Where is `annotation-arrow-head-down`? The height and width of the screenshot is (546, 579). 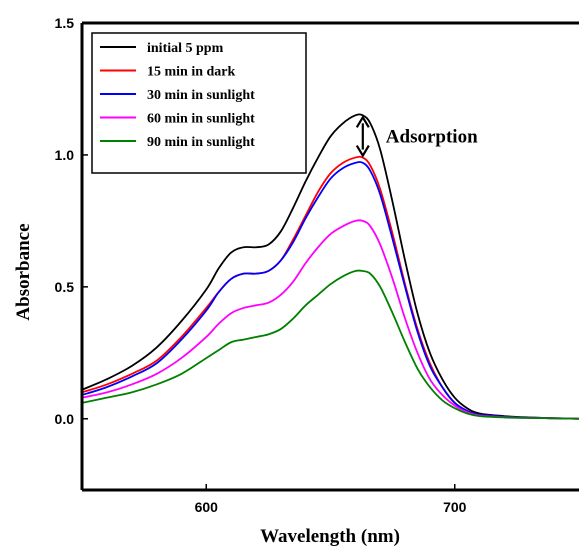 annotation-arrow-head-down is located at coordinates (362, 151).